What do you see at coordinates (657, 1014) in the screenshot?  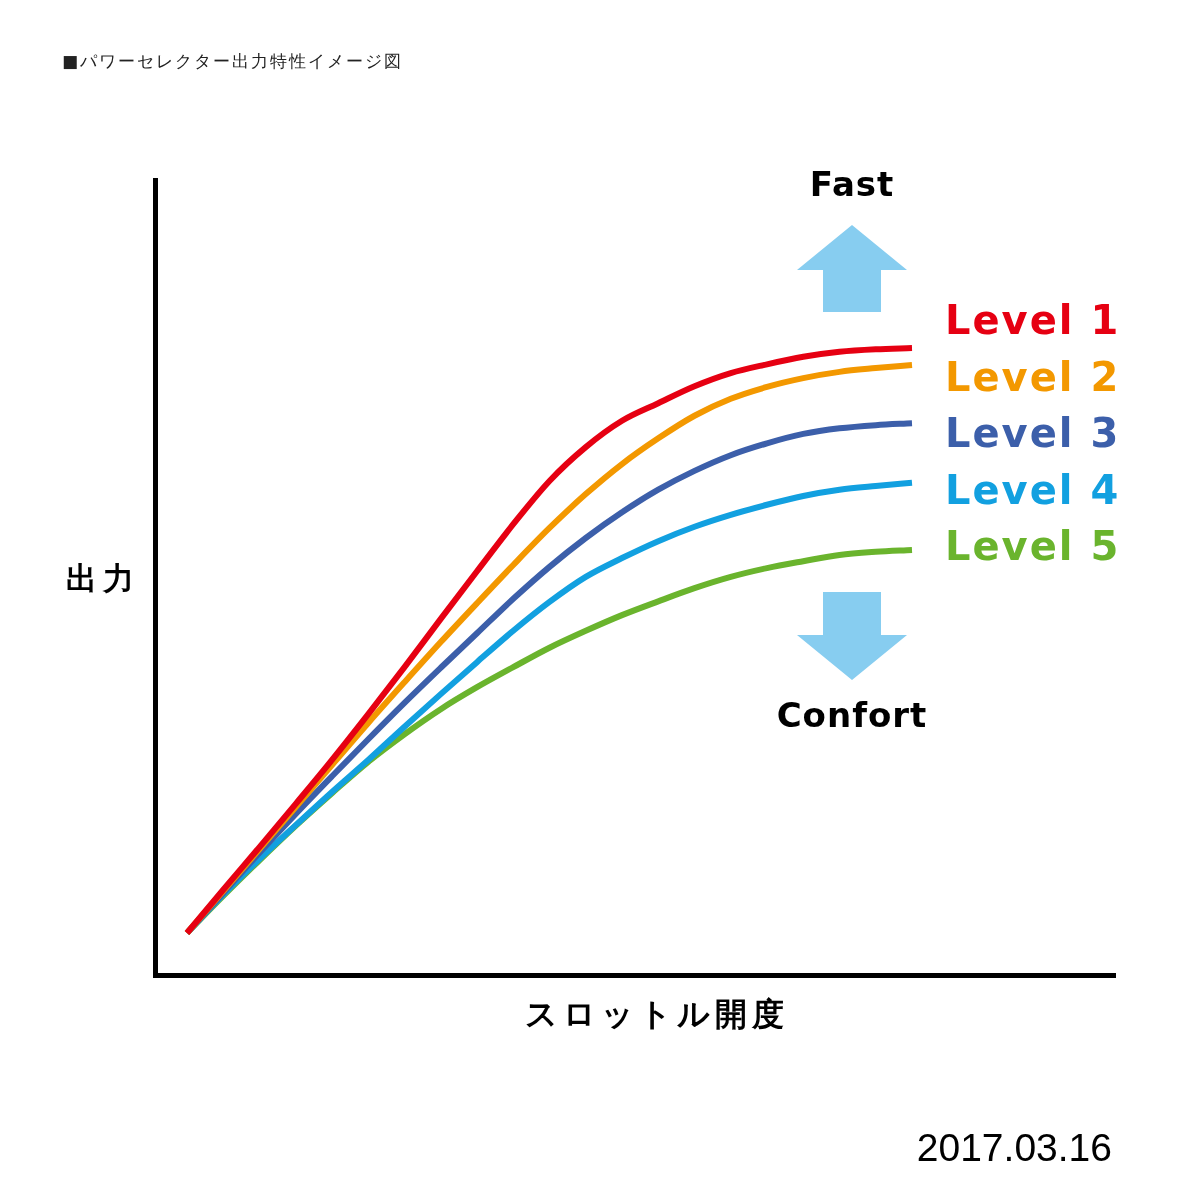 I see `x-axis-title: スロットル開度` at bounding box center [657, 1014].